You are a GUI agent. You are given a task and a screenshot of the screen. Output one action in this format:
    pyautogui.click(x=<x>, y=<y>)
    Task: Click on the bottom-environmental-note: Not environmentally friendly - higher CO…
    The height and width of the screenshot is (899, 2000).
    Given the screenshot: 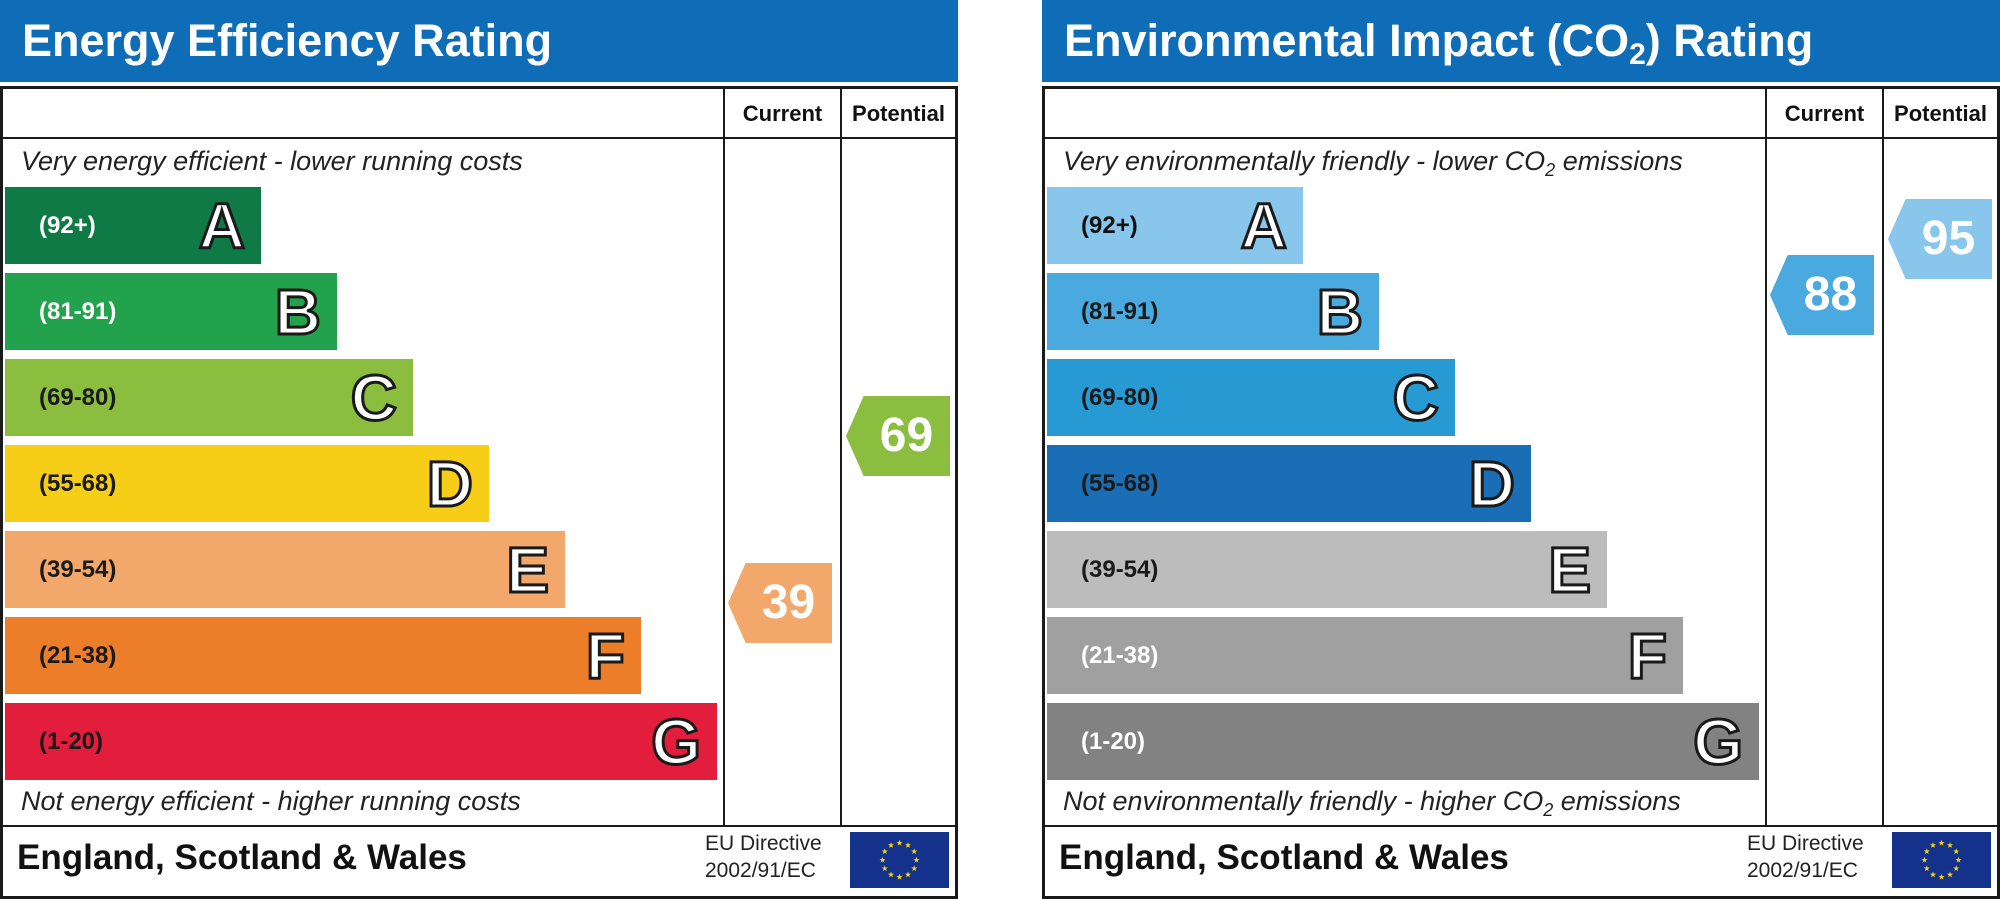 What is the action you would take?
    pyautogui.click(x=1372, y=803)
    